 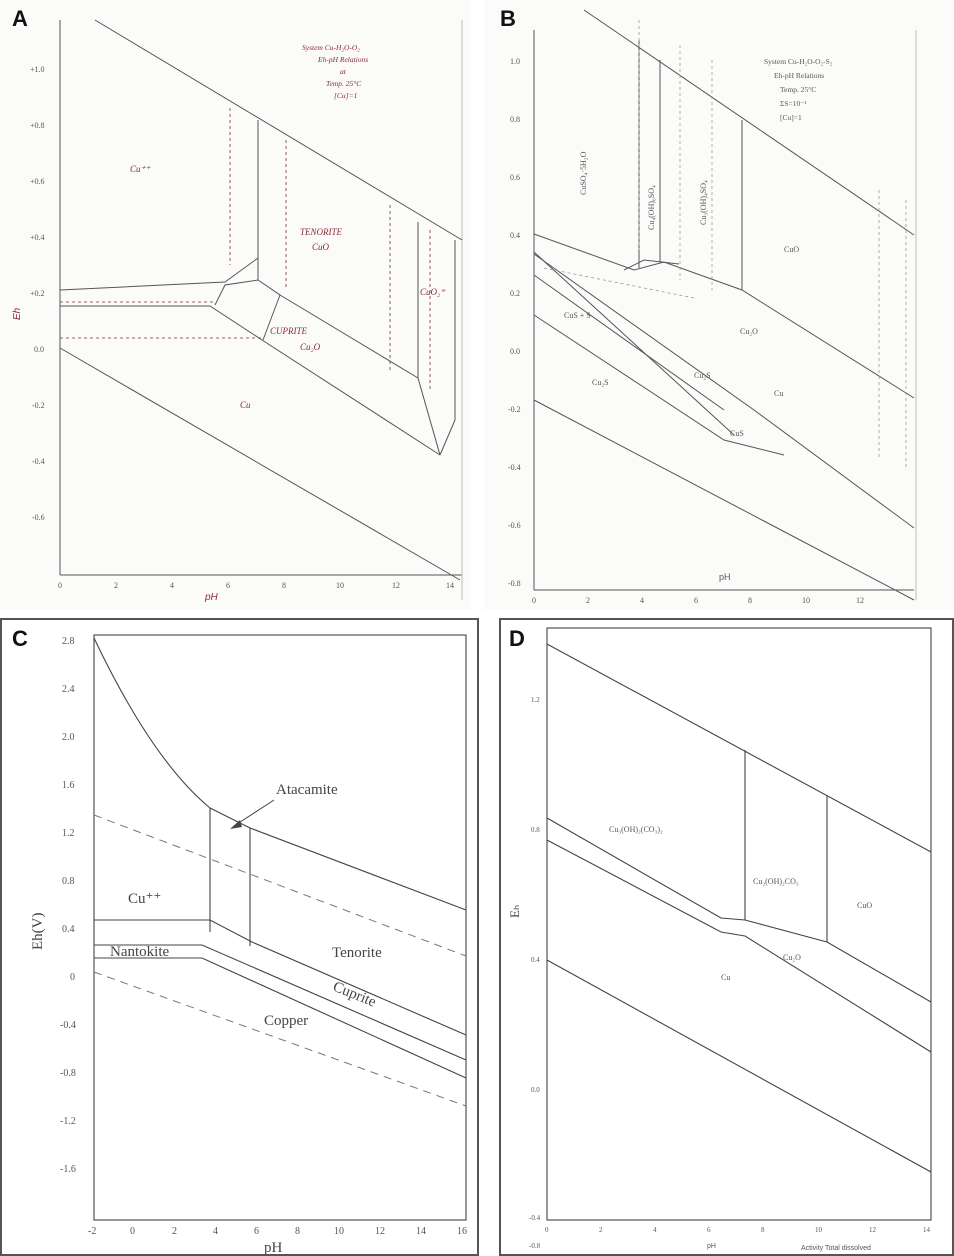 I want to click on panel-a-xtick: 10, so click(x=340, y=585).